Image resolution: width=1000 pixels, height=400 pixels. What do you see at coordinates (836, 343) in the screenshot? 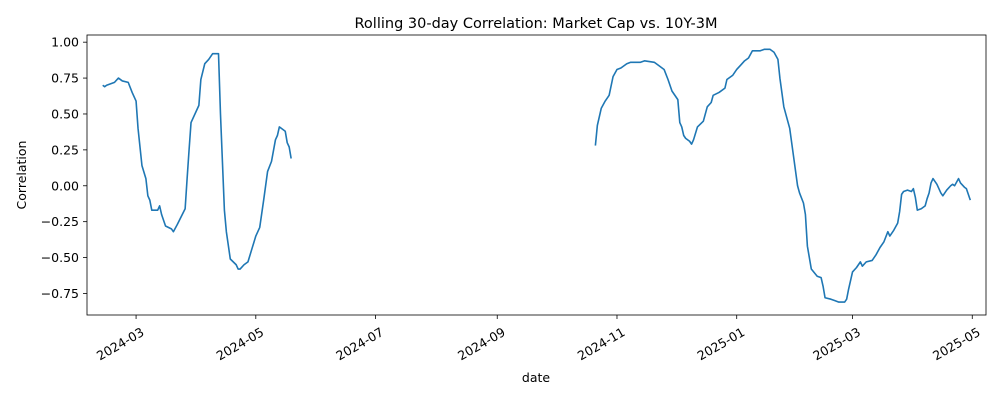
I see `x-tick-label: 2025-03` at bounding box center [836, 343].